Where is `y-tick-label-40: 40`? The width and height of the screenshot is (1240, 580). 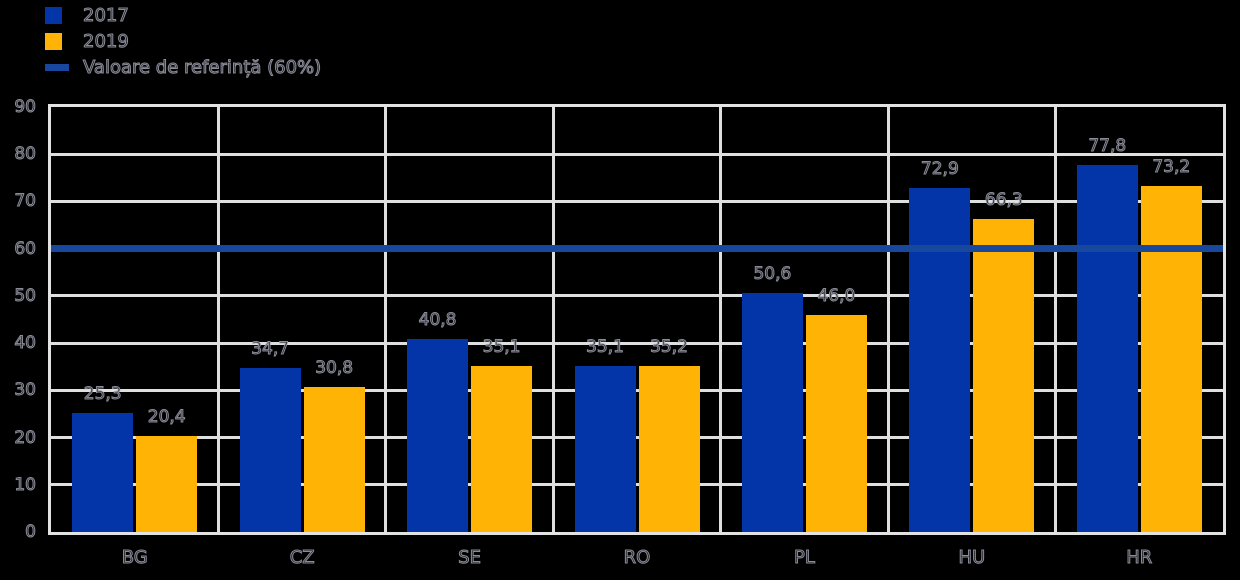
y-tick-label-40: 40 is located at coordinates (25, 343).